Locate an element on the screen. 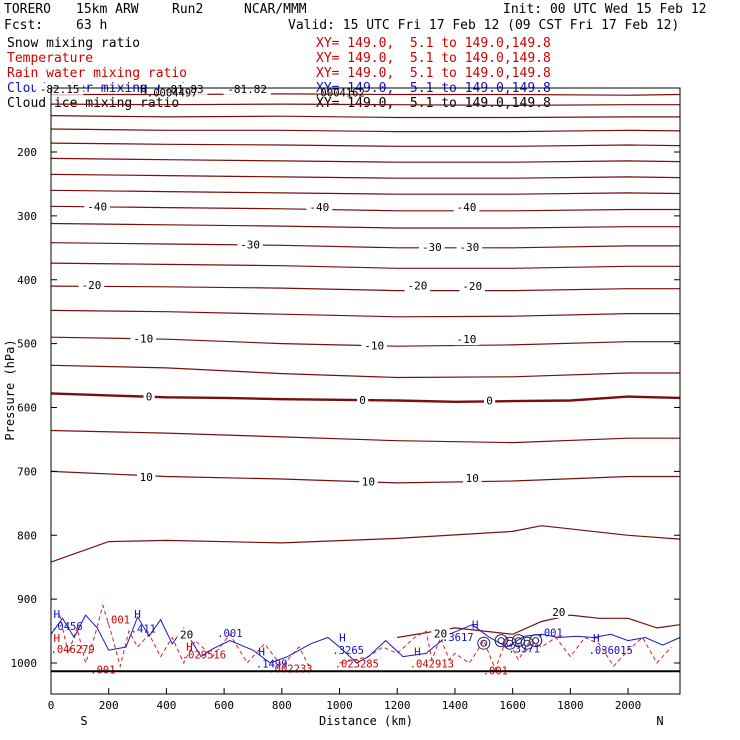  model-resolution: 15km ARW is located at coordinates (107, 9).